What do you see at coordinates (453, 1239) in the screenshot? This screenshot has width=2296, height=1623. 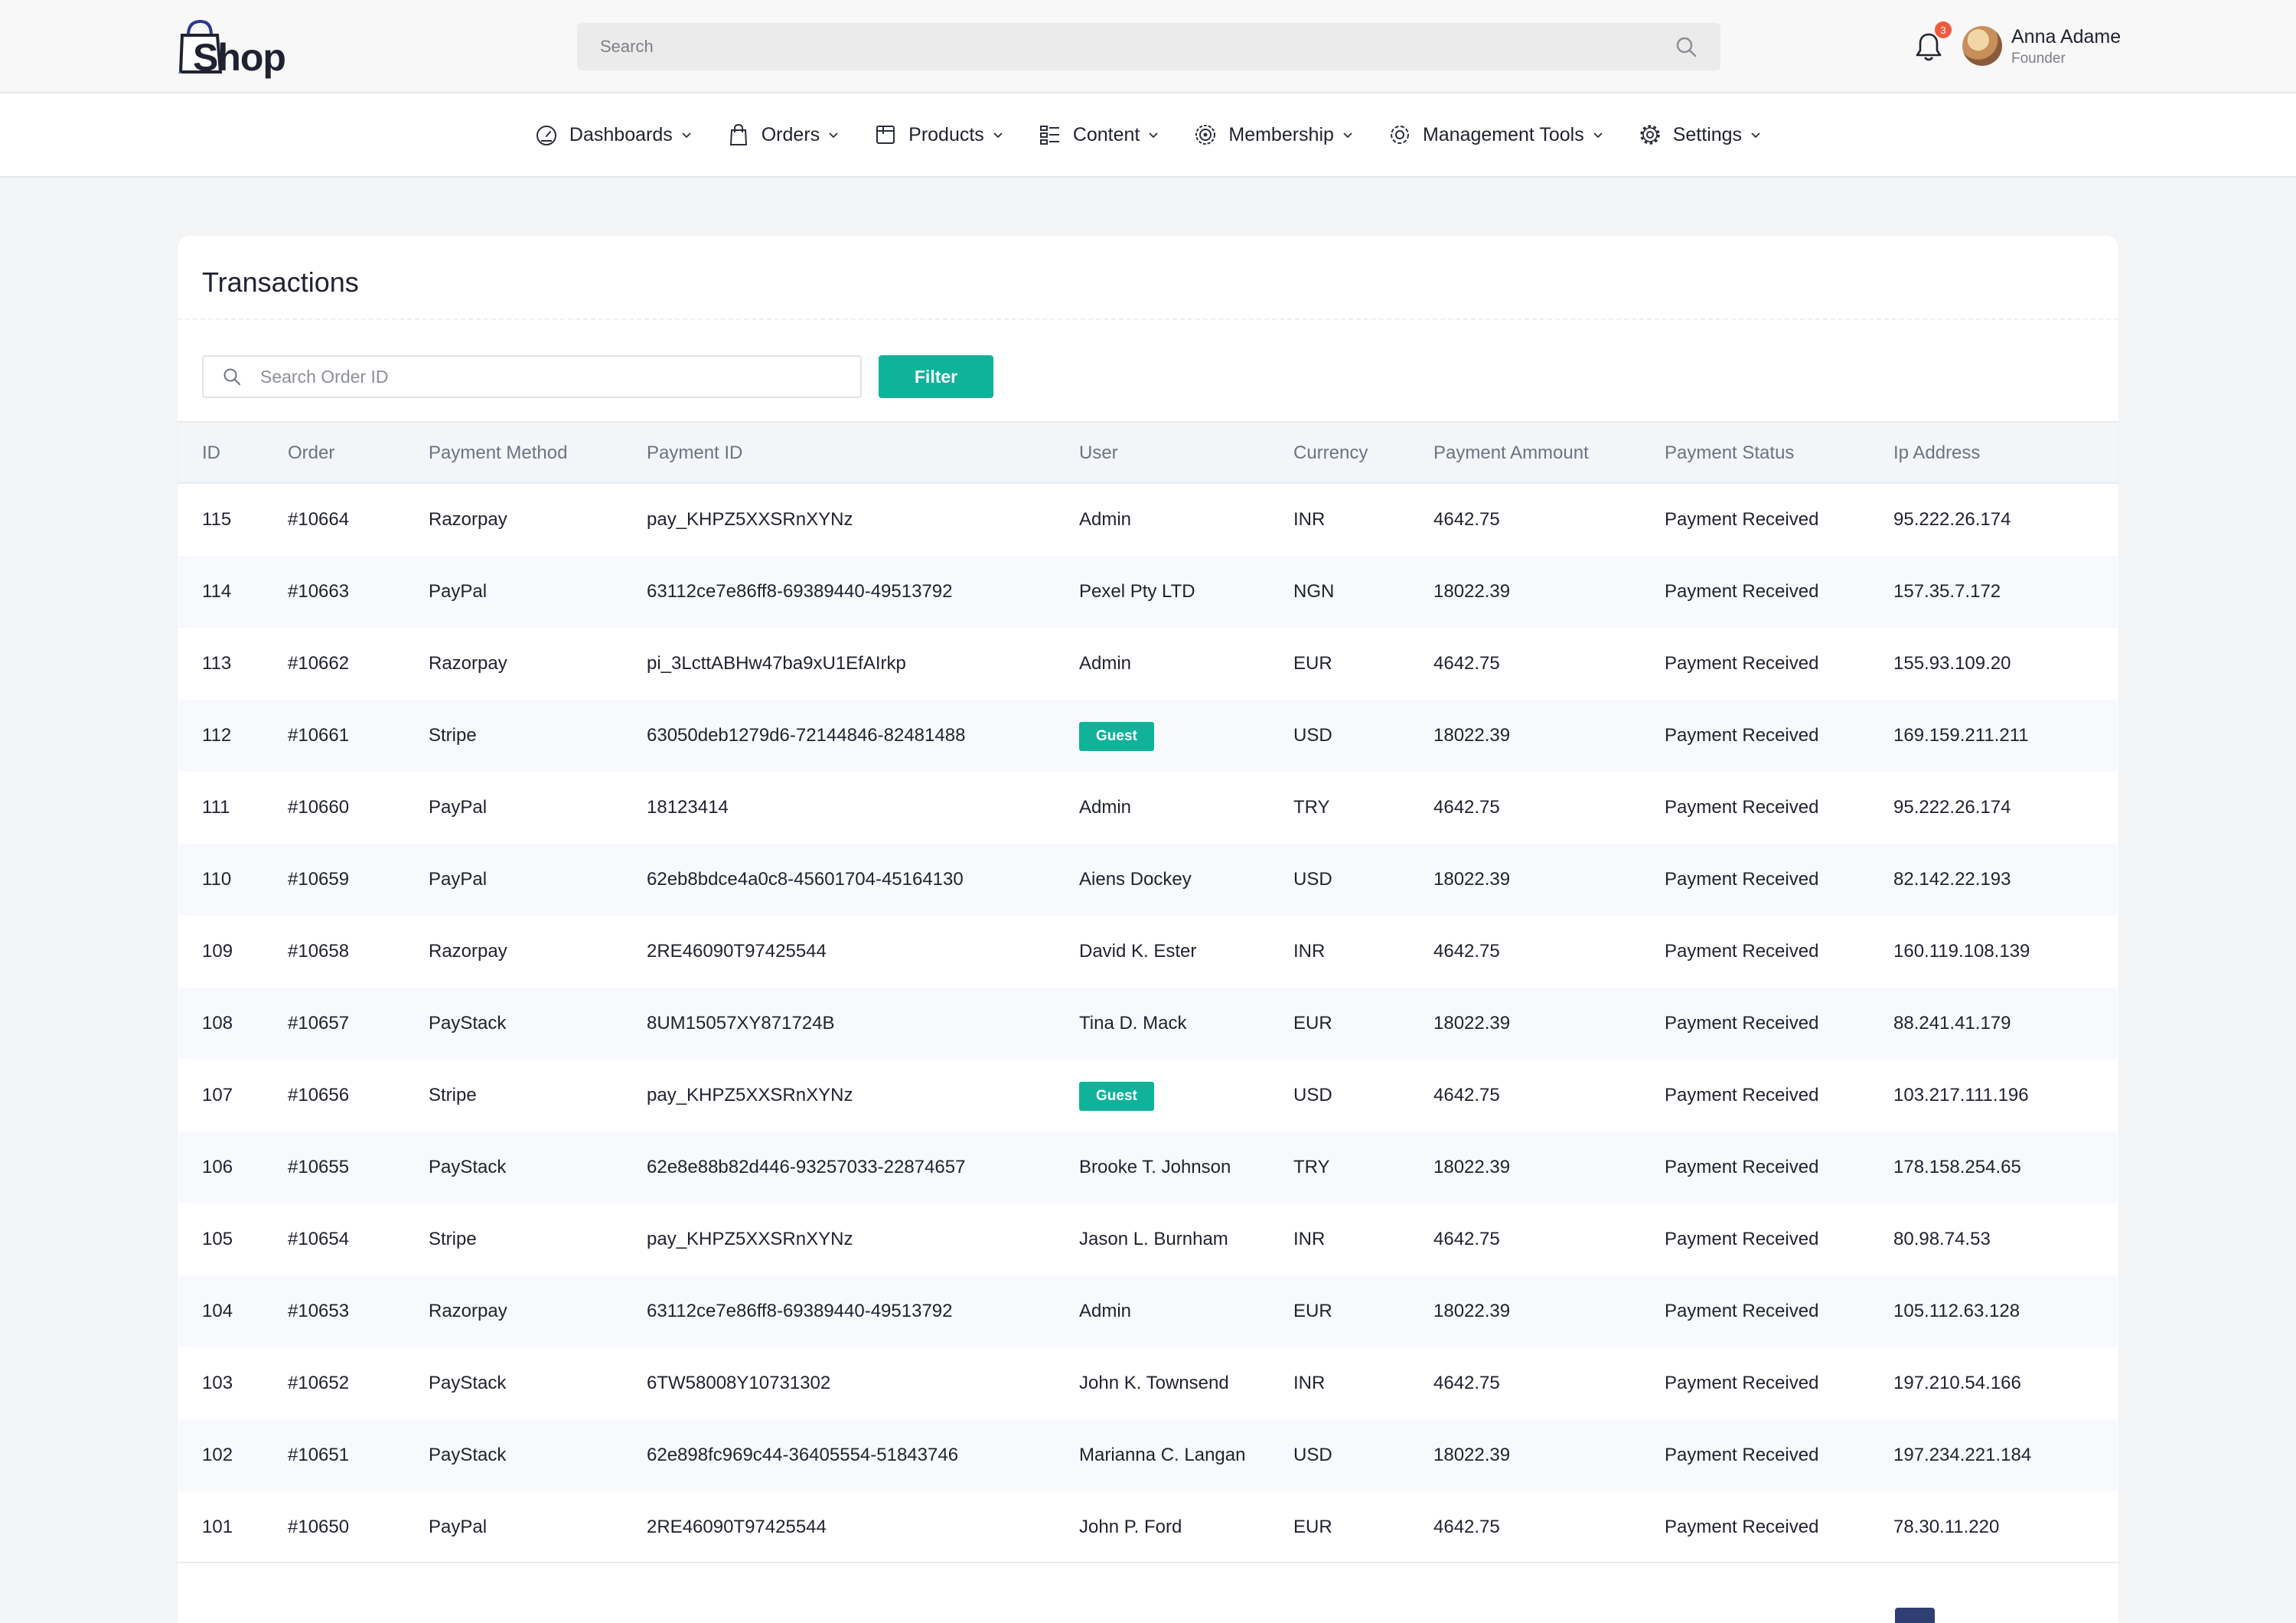 I see `cell-payment-method: Stripe` at bounding box center [453, 1239].